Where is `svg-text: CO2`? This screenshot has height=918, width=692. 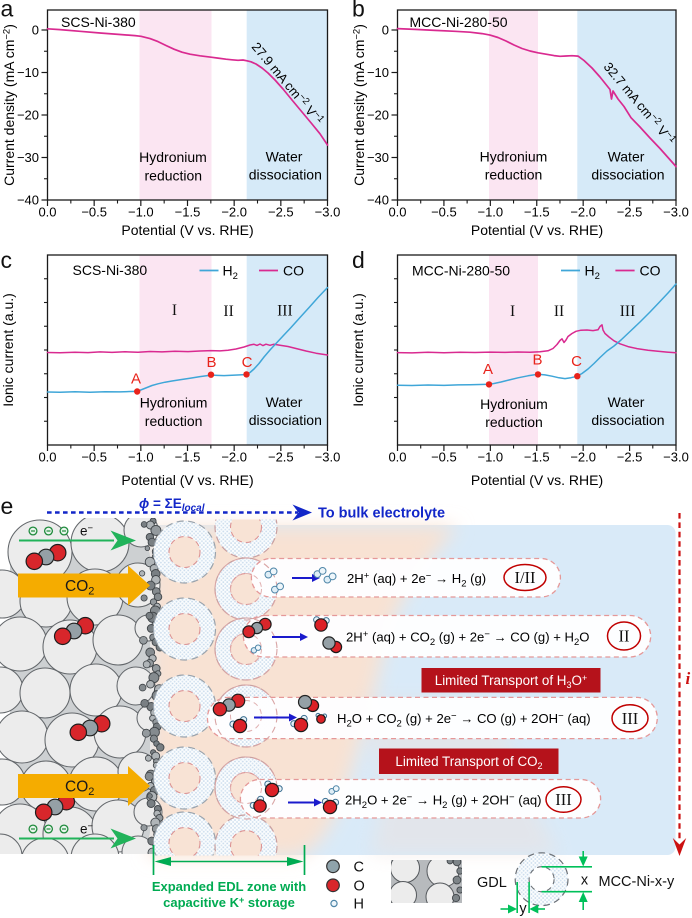 svg-text: CO2 is located at coordinates (79, 588).